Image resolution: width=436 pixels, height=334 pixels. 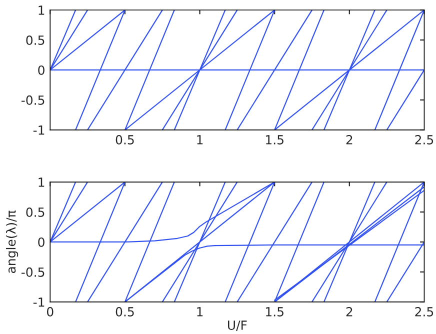 What do you see at coordinates (12, 242) in the screenshot?
I see `y-axis-title: angle(λ)/π` at bounding box center [12, 242].